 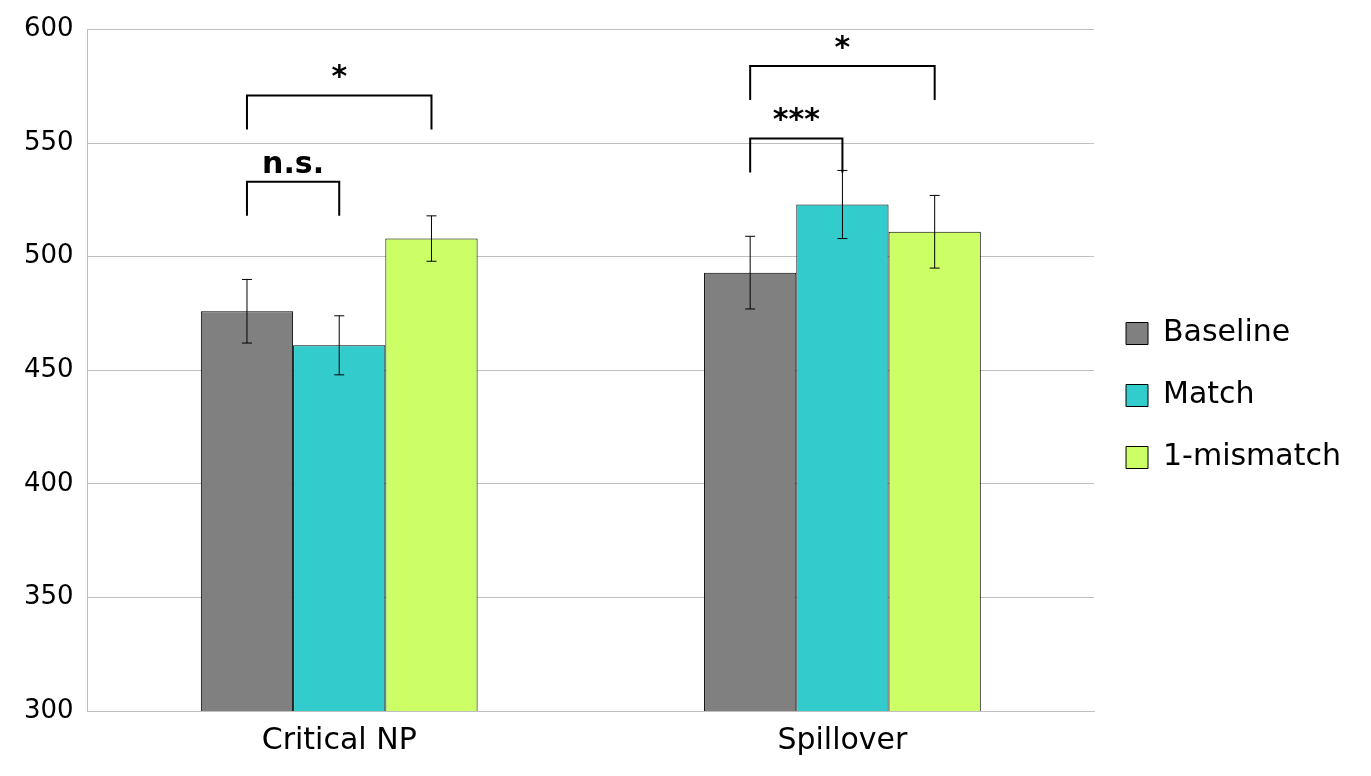 I want to click on y-tick-label: 450, so click(x=48, y=368).